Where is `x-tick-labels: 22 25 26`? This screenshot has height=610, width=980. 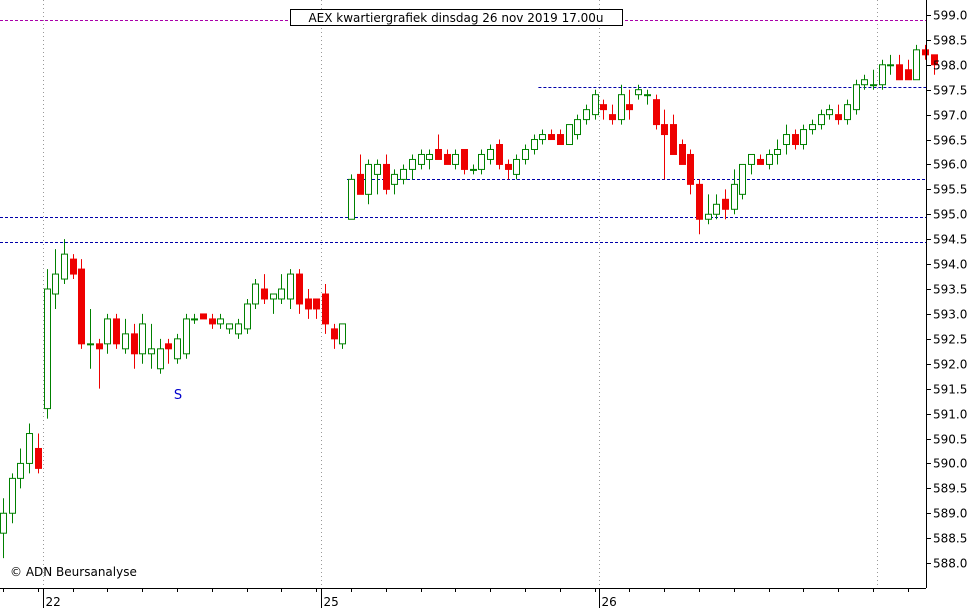
x-tick-labels: 22 25 26 is located at coordinates (456, 598).